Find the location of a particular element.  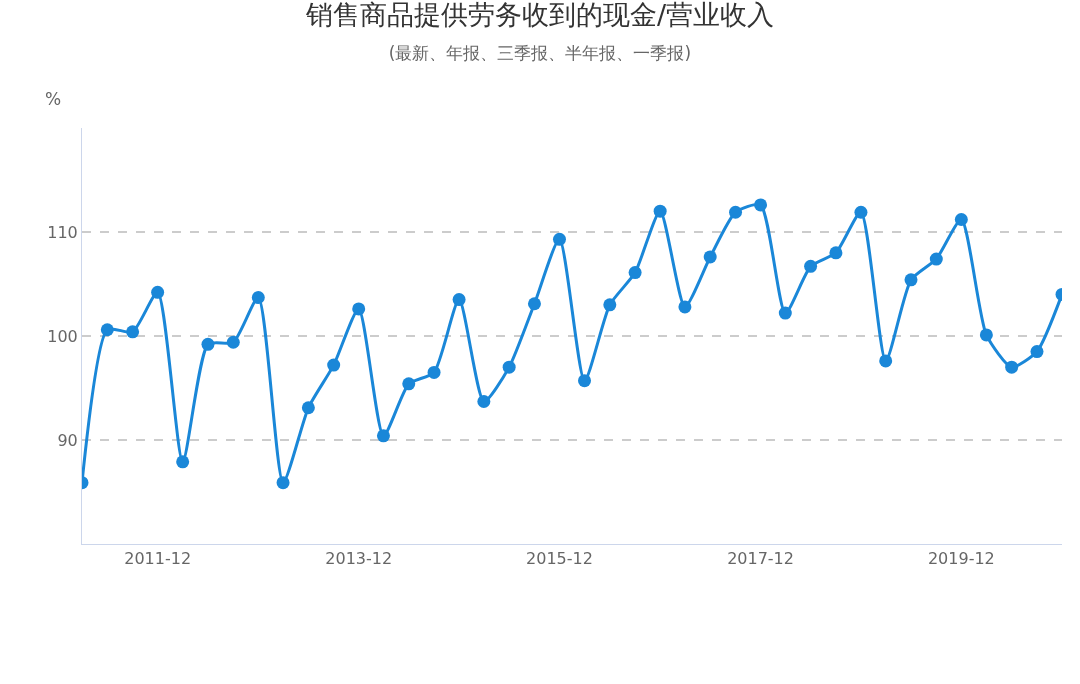

x-tick-label: 2011-12 is located at coordinates (158, 559).